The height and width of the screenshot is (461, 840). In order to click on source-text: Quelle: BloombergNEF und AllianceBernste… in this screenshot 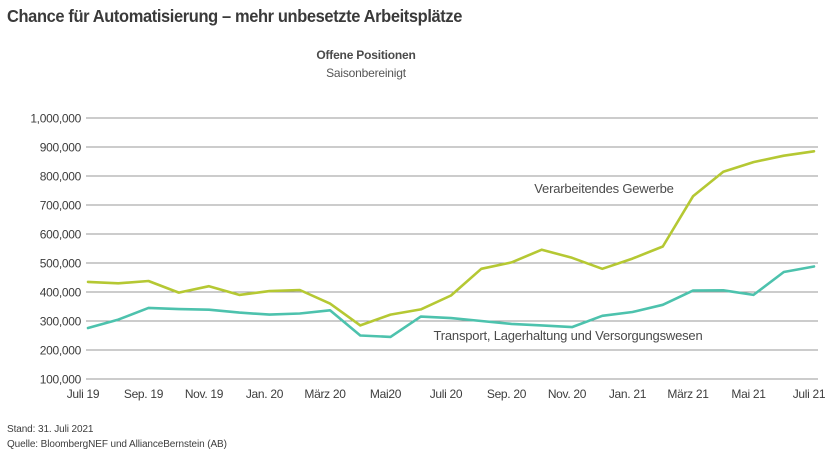, I will do `click(117, 444)`.